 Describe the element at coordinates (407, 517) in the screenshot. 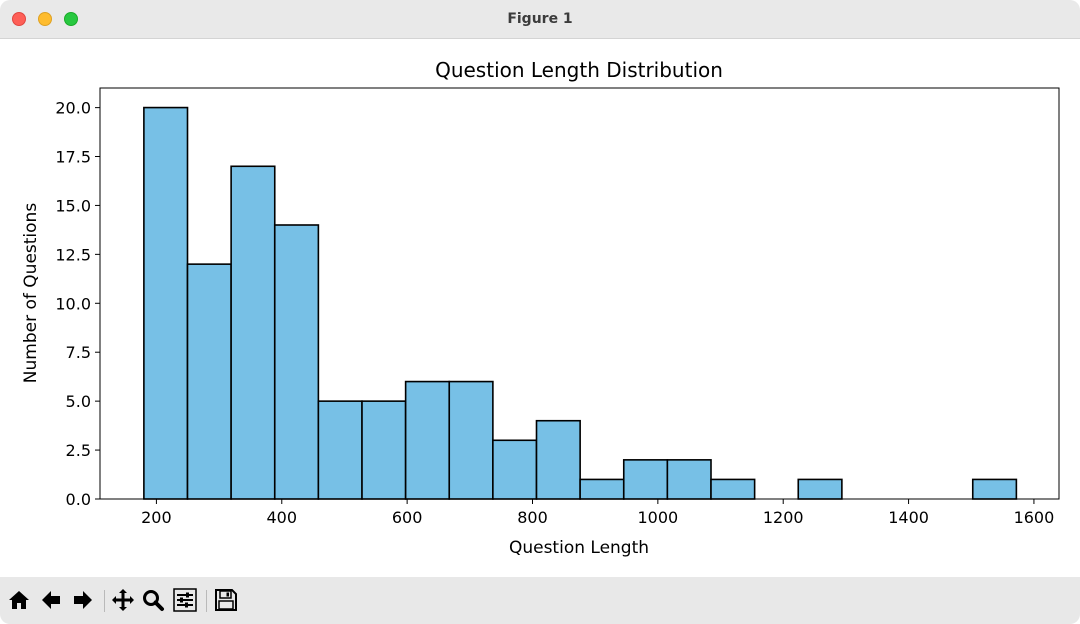

I see `x-tick-label: 600` at that location.